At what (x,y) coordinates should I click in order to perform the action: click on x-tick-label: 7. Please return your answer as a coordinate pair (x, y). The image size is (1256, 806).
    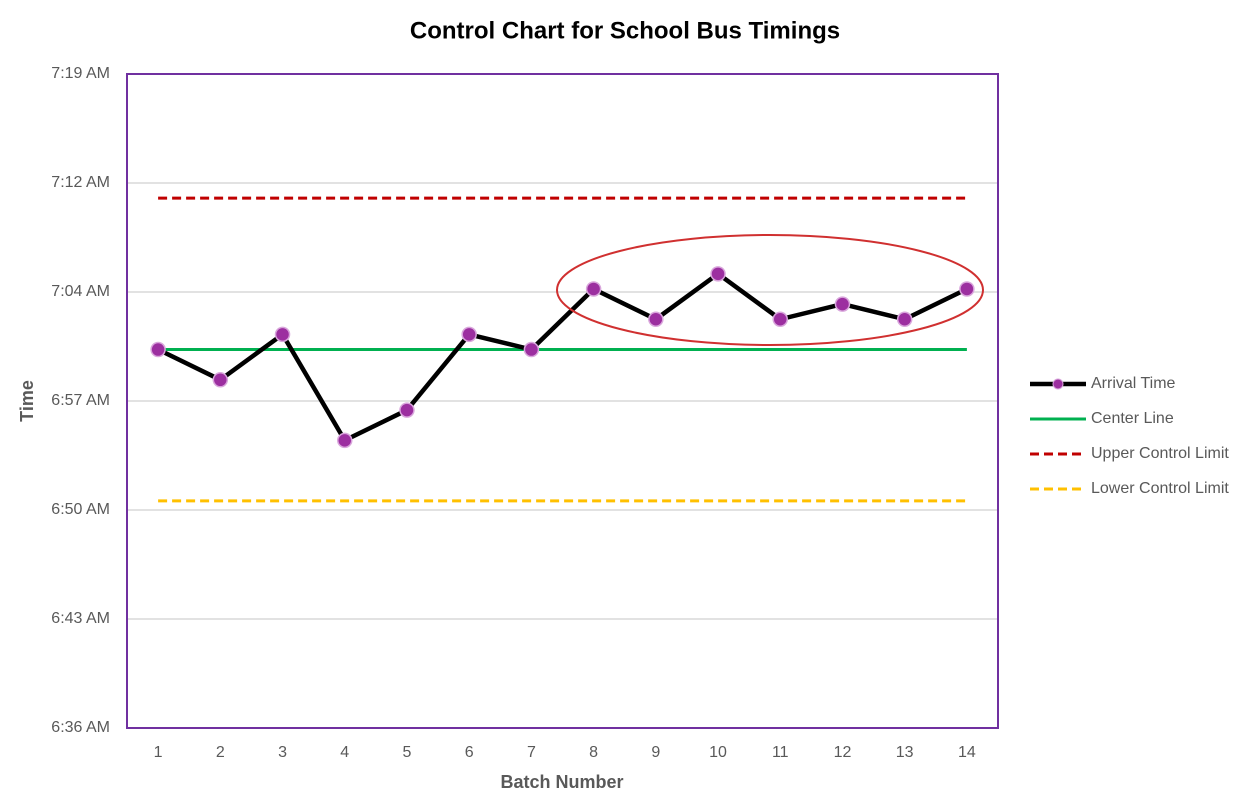
    Looking at the image, I should click on (531, 752).